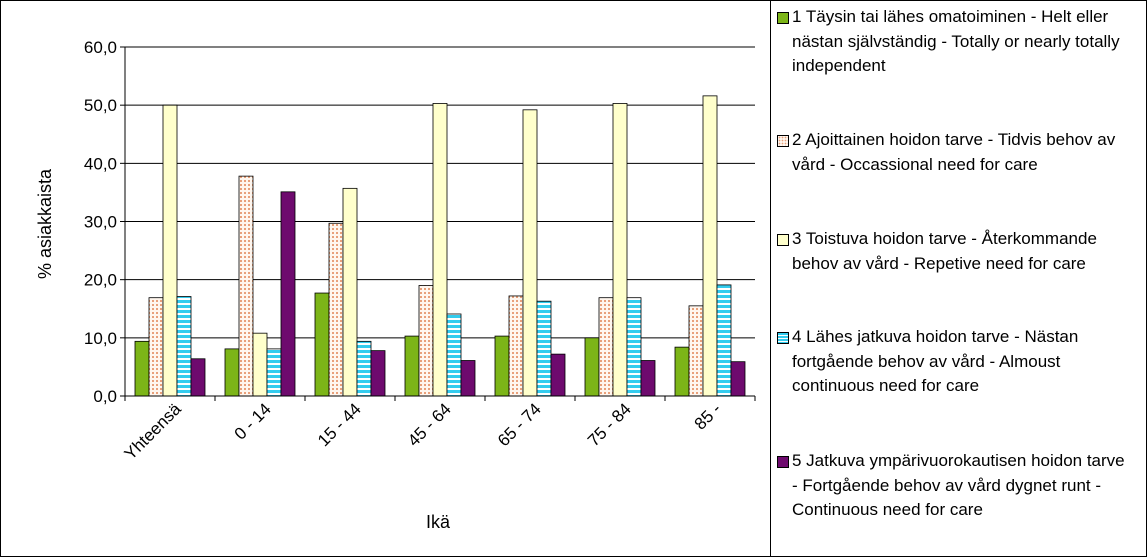 This screenshot has width=1147, height=557. I want to click on x-tick-label: Yhteensä, so click(153, 431).